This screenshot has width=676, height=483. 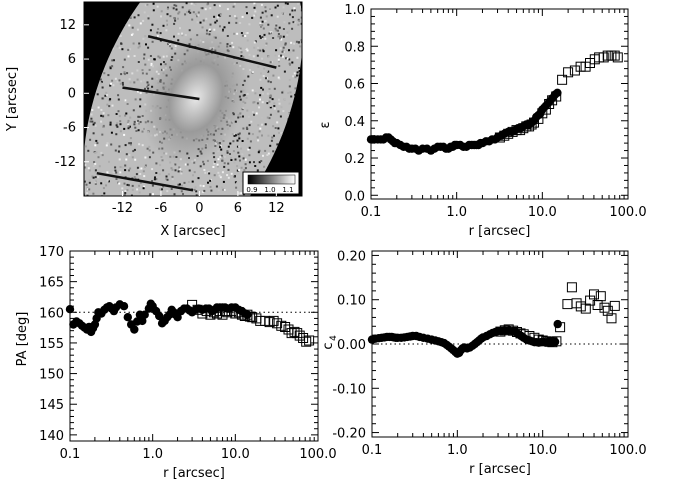 I want to click on y-tick-label: 0.4, so click(x=354, y=122).